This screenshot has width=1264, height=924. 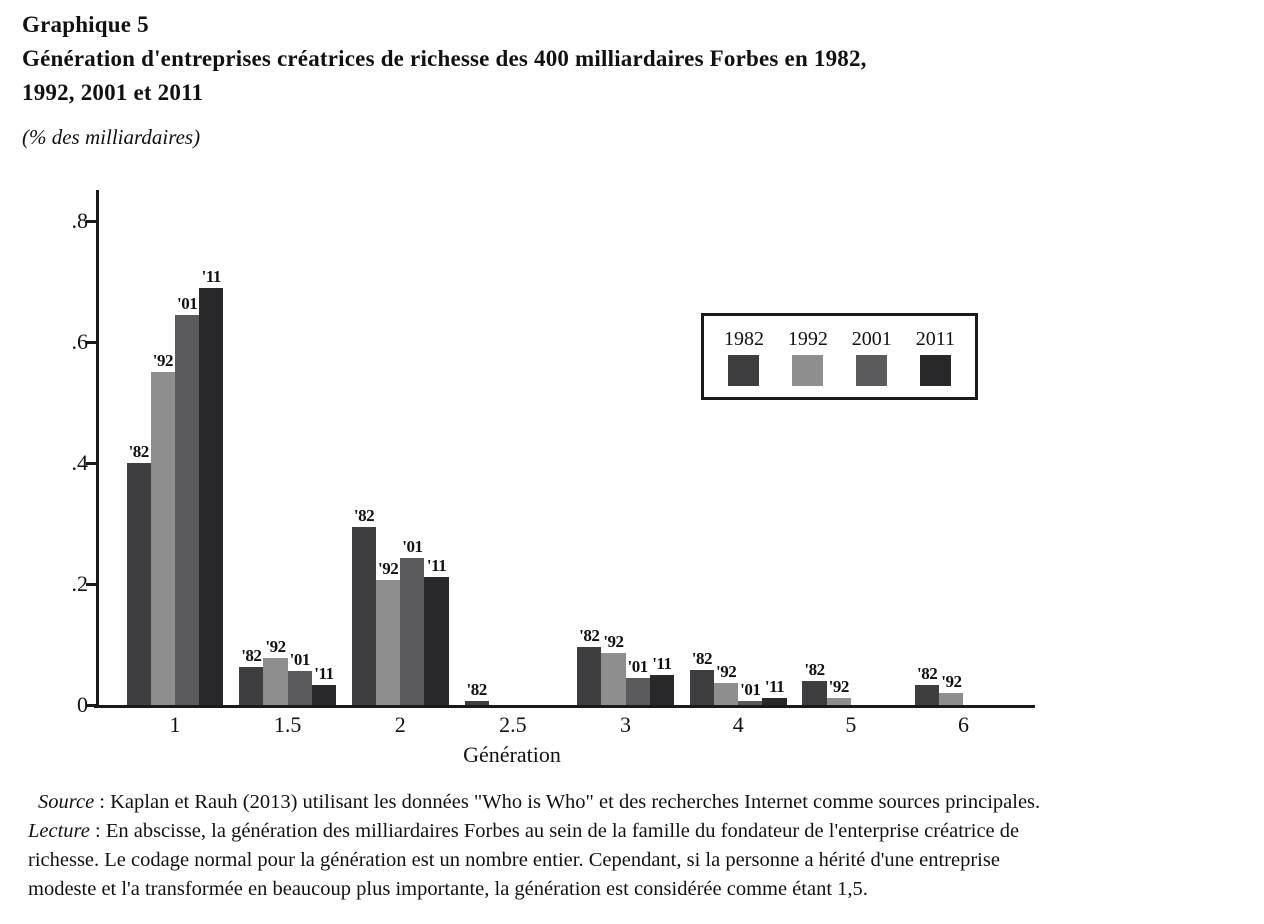 I want to click on chart-title-line2: 1992, 2001 et 2011, so click(x=113, y=92).